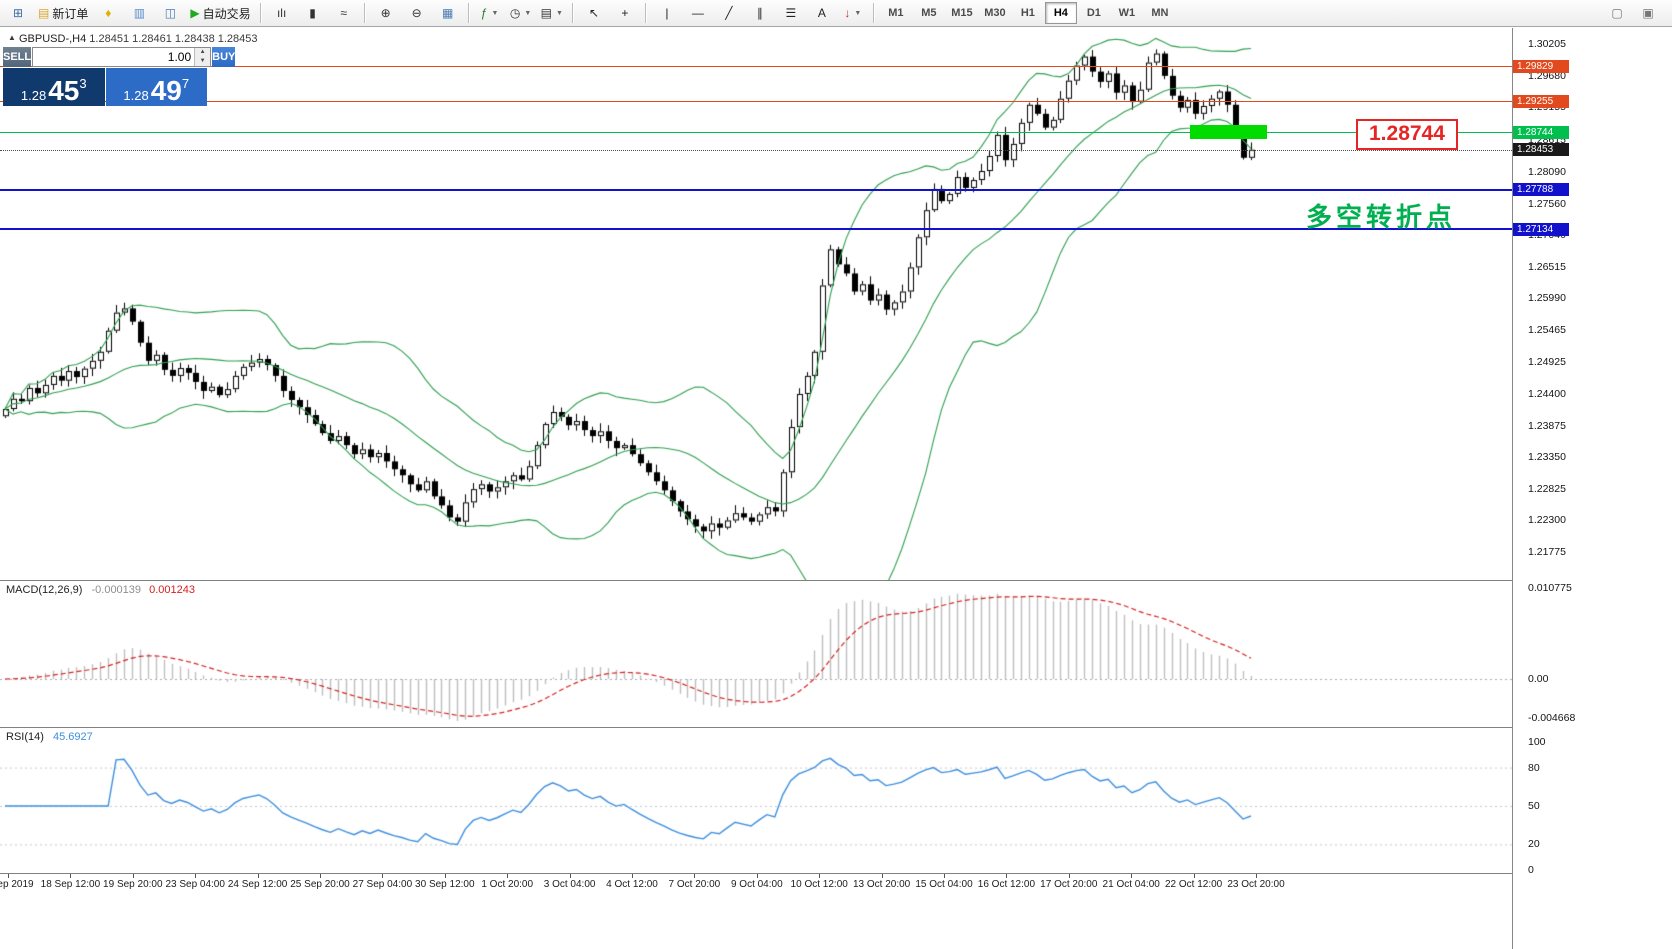  What do you see at coordinates (1547, 552) in the screenshot?
I see `price-axis-label: 1.21775` at bounding box center [1547, 552].